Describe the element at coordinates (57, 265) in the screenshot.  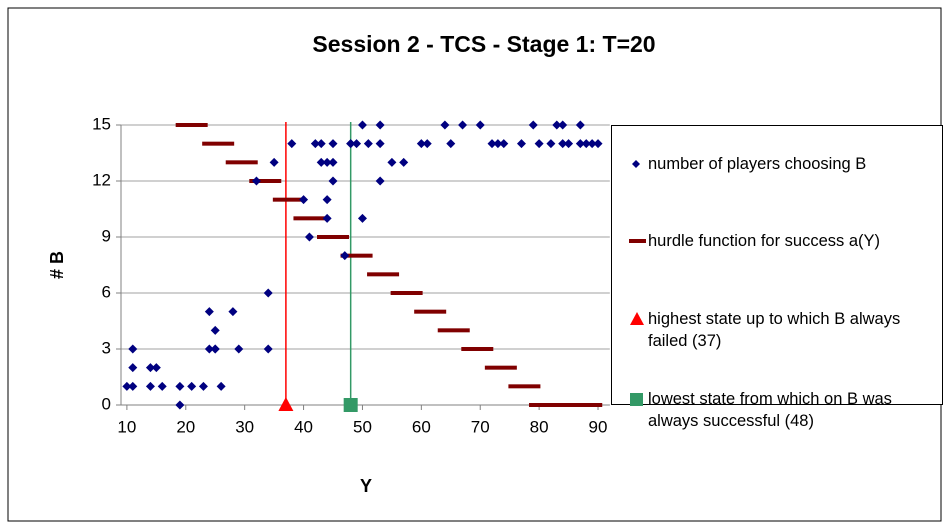
I see `y-axis-label: # B` at that location.